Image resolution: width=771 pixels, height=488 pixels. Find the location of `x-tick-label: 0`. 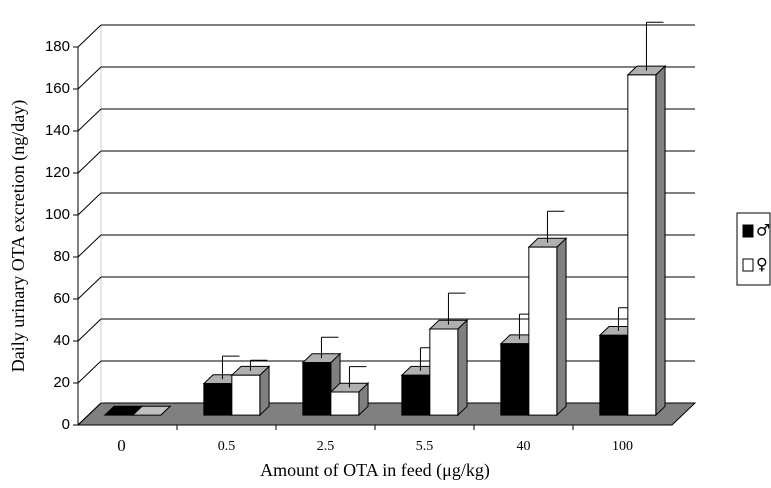

x-tick-label: 0 is located at coordinates (121, 445).